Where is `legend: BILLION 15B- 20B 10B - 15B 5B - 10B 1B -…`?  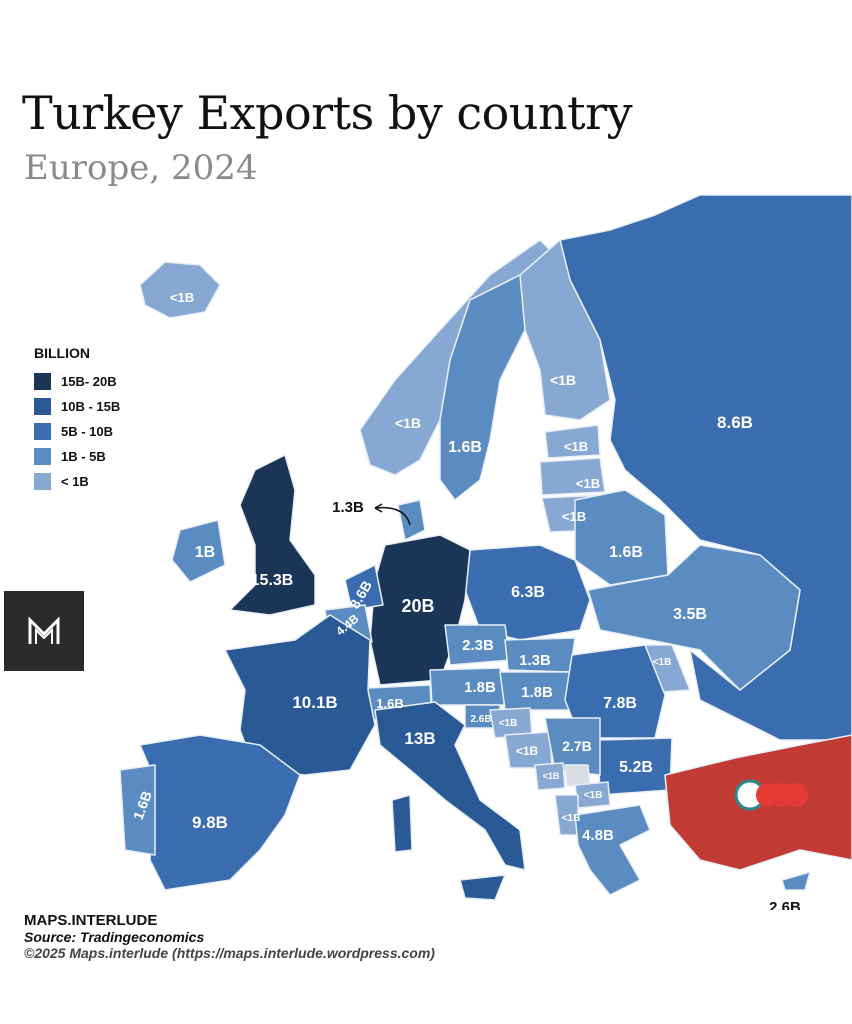
legend: BILLION 15B- 20B 10B - 15B 5B - 10B 1B -… is located at coordinates (77, 419).